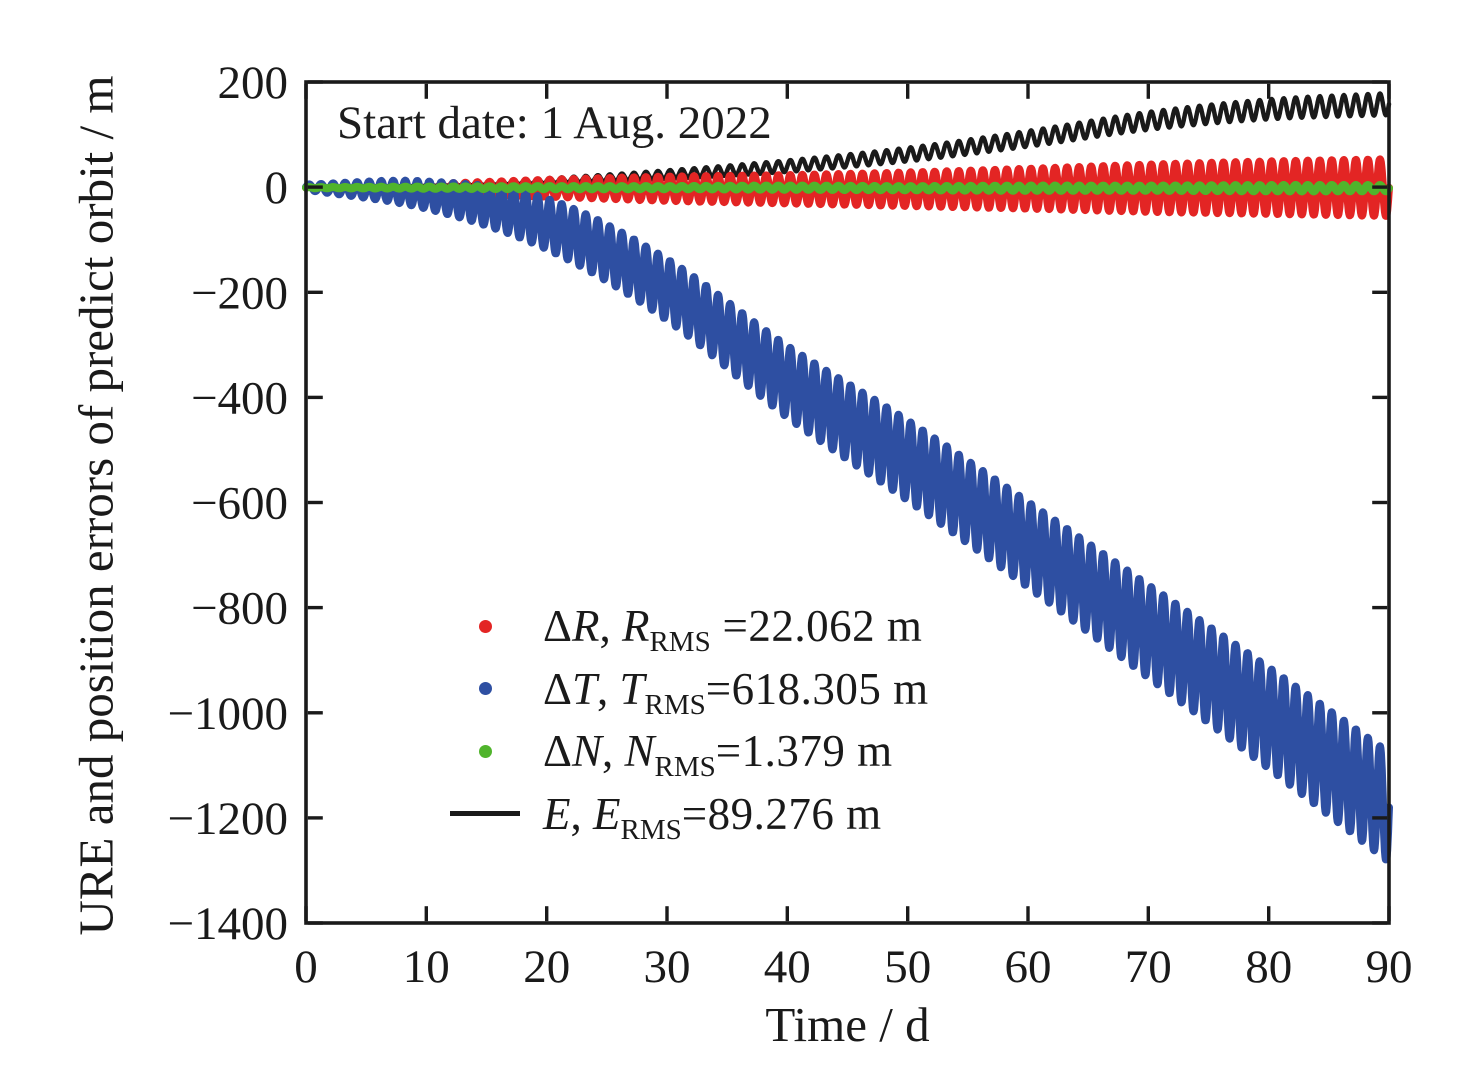 This screenshot has width=1476, height=1071. I want to click on x-tick-label: 90, so click(1389, 967).